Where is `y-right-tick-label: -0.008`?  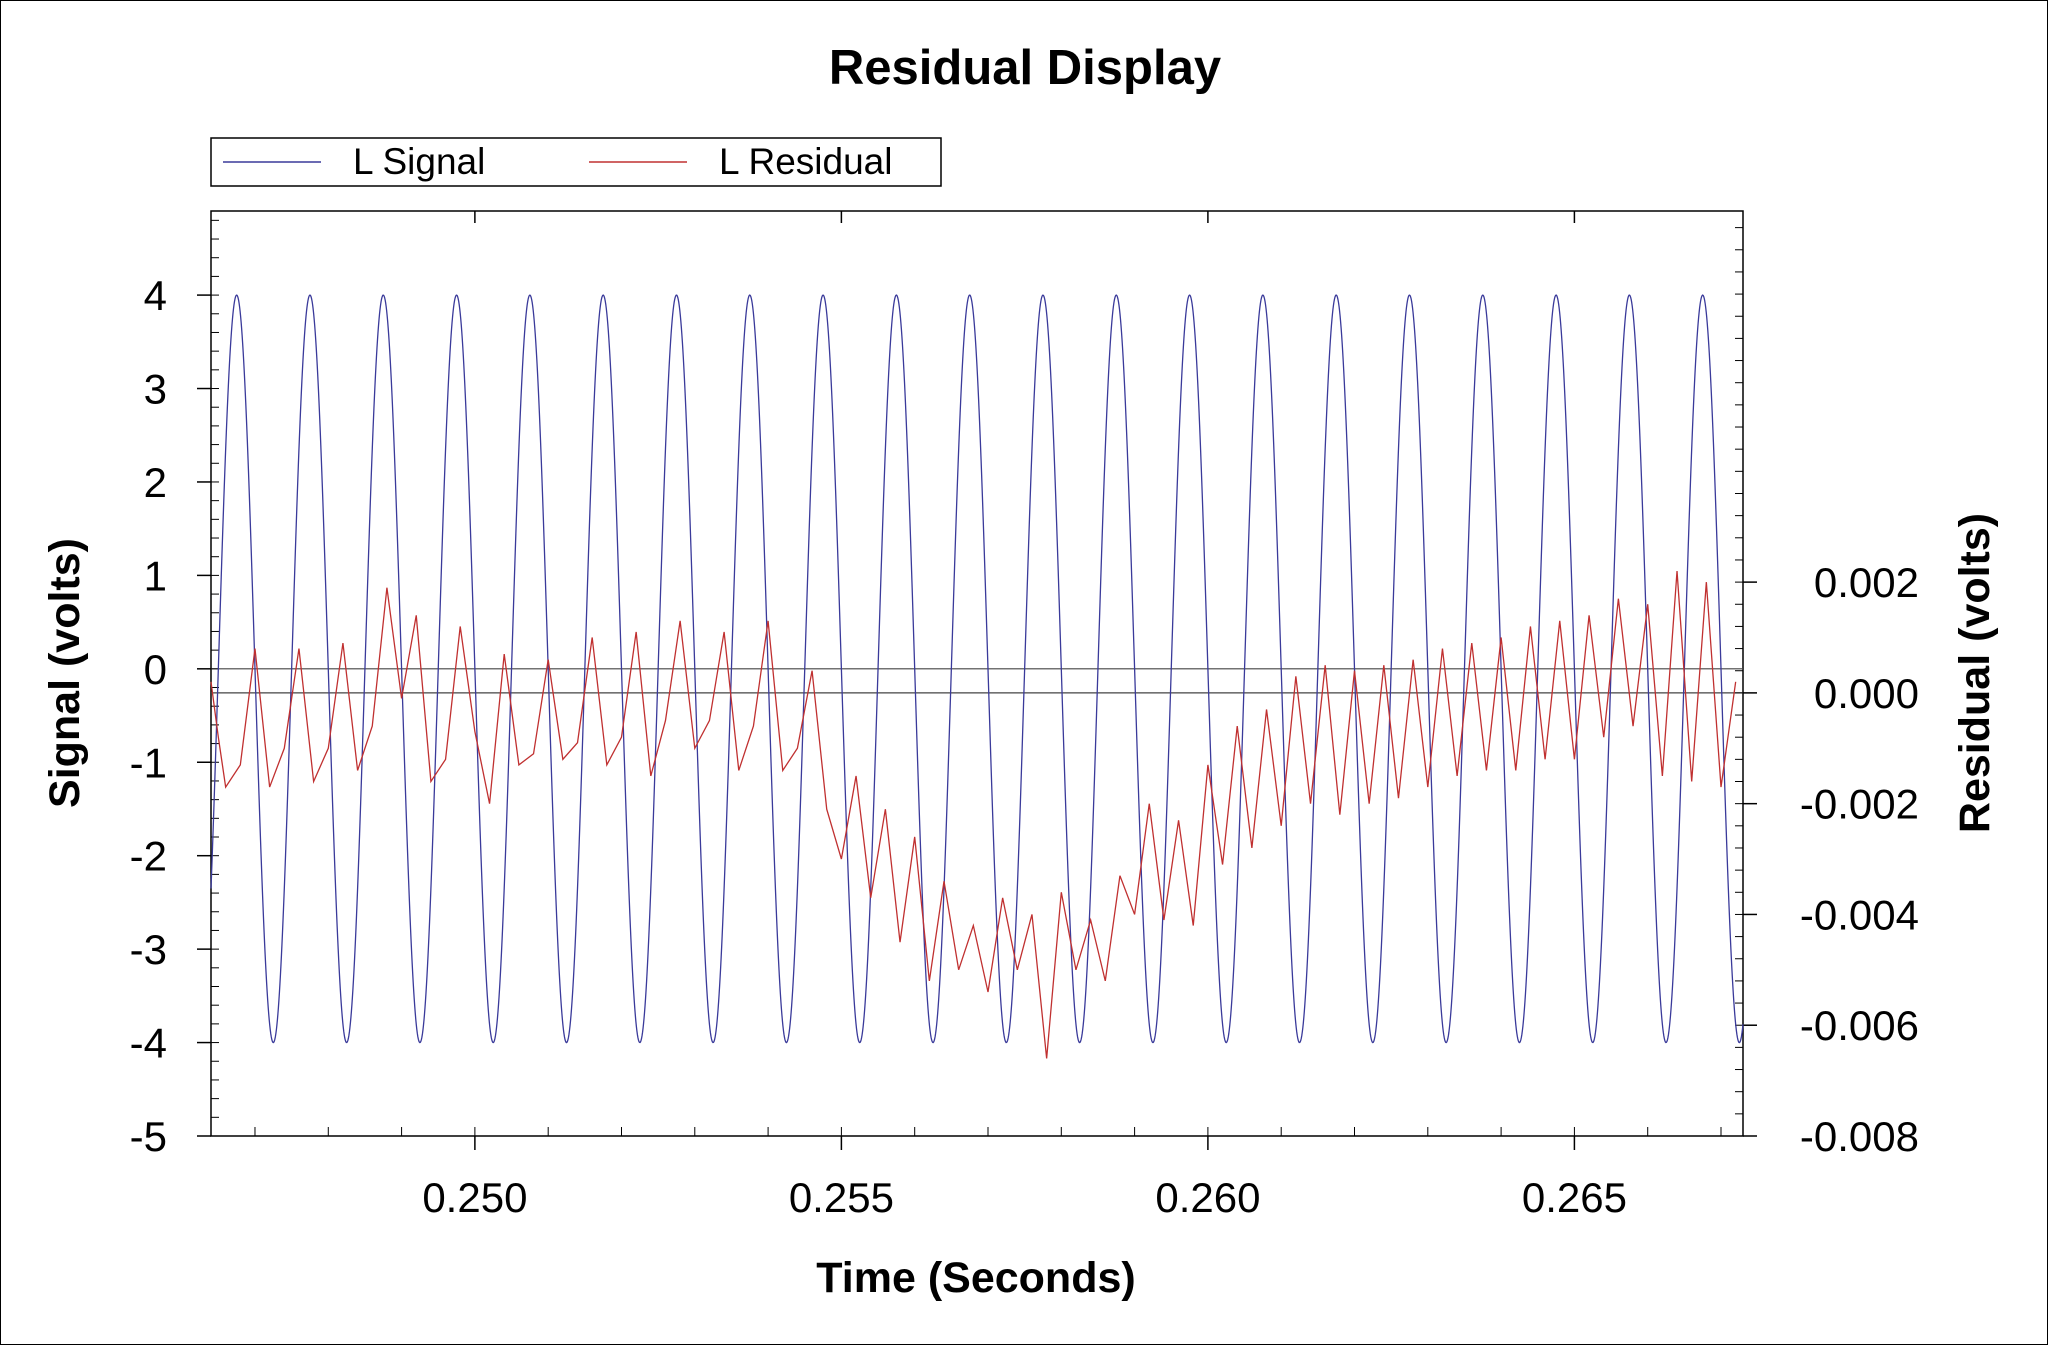
y-right-tick-label: -0.008 is located at coordinates (1859, 1136).